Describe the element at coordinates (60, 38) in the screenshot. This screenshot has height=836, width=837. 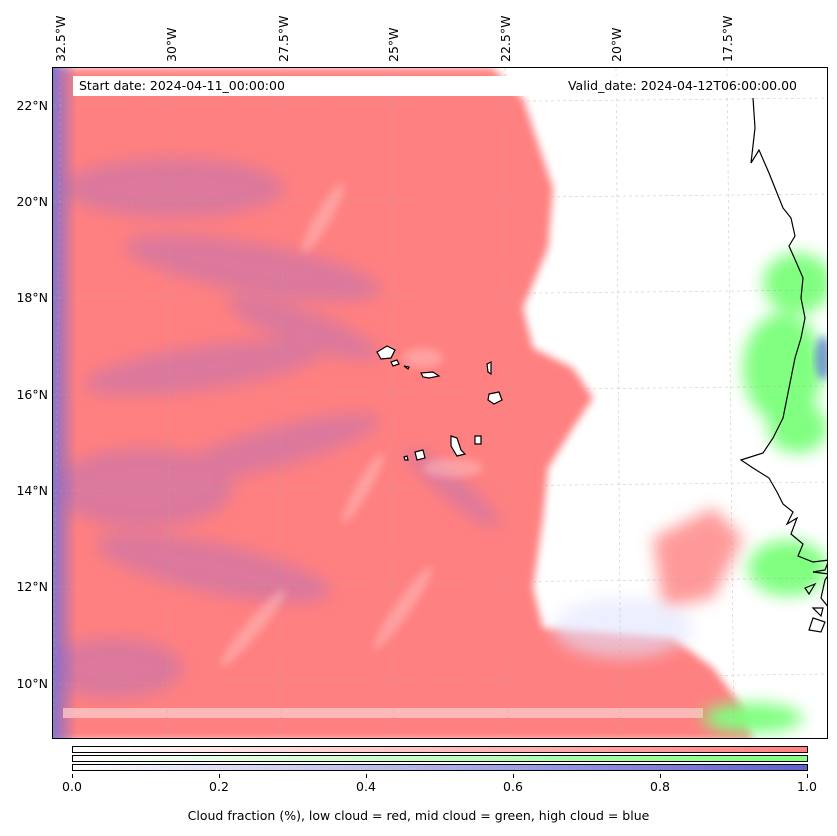
I see `lon-label-32-5w: 32.5°W` at that location.